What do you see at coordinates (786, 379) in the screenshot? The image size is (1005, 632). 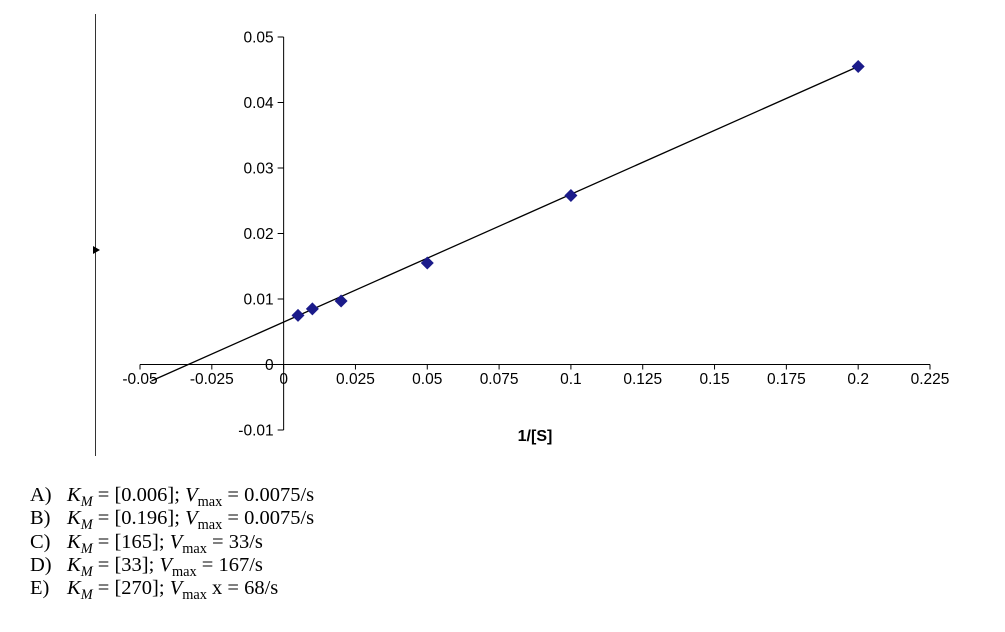 I see `x-tick-label: 0.175` at bounding box center [786, 379].